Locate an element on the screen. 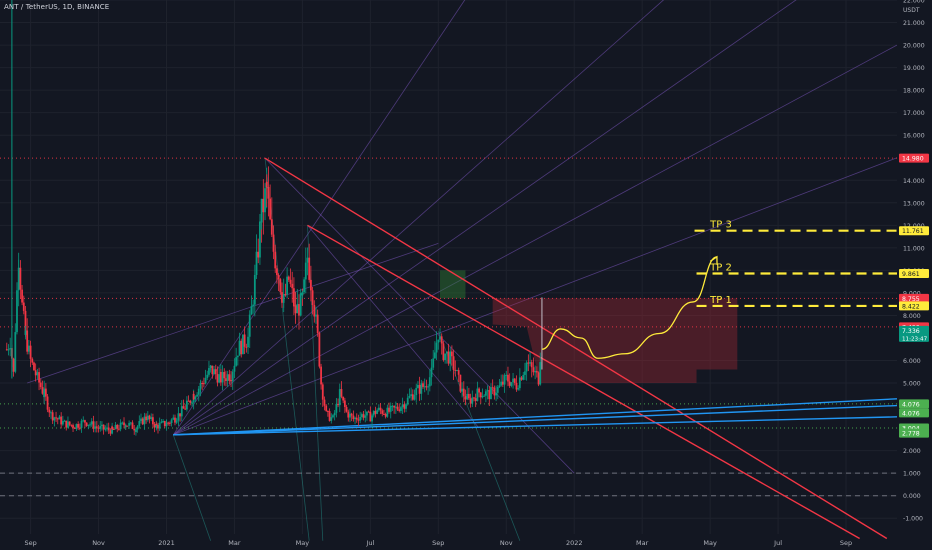 The image size is (932, 550). price-tag-label: 9.861 is located at coordinates (911, 274).